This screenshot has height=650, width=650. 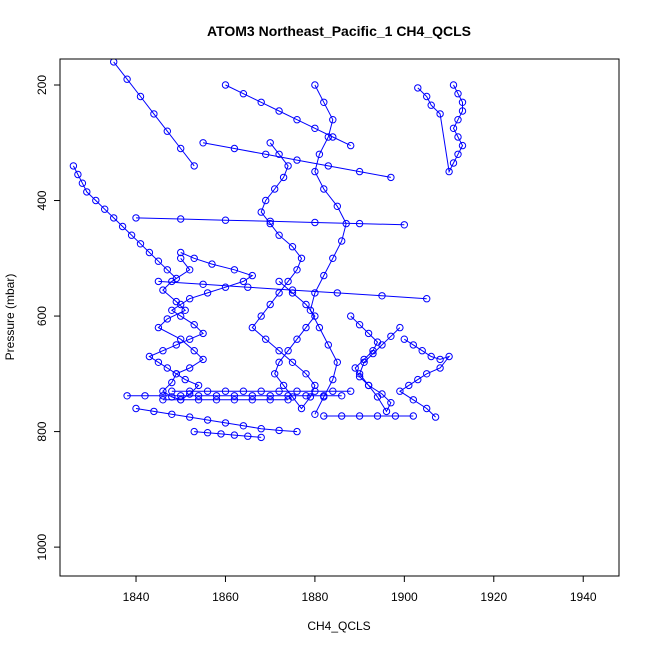 What do you see at coordinates (42, 85) in the screenshot?
I see `y-tick-label: 200` at bounding box center [42, 85].